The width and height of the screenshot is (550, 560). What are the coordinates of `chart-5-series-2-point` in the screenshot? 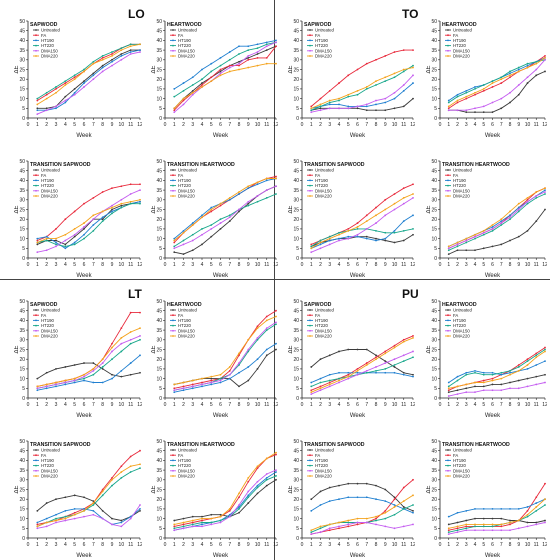 It's located at (183, 230).